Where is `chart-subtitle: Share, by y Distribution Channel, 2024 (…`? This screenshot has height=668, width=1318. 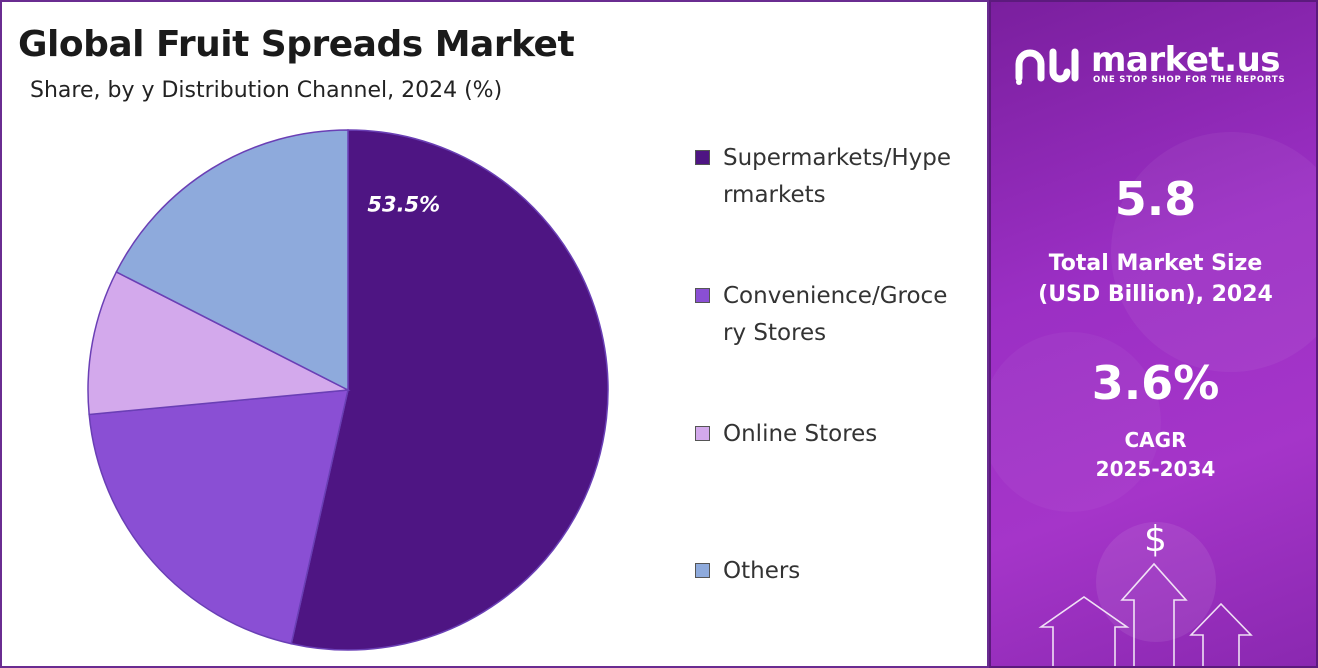
chart-subtitle: Share, by y Distribution Channel, 2024 (… is located at coordinates (266, 90).